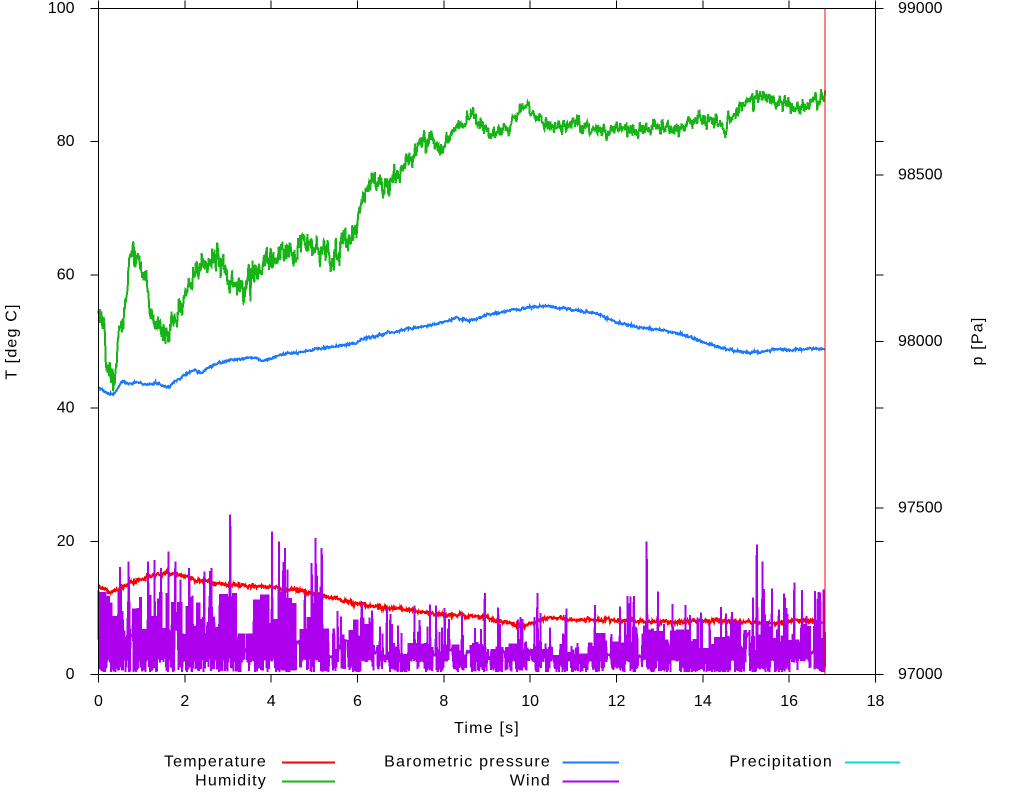 The image size is (1024, 800). What do you see at coordinates (876, 701) in the screenshot?
I see `svg-text: 18` at bounding box center [876, 701].